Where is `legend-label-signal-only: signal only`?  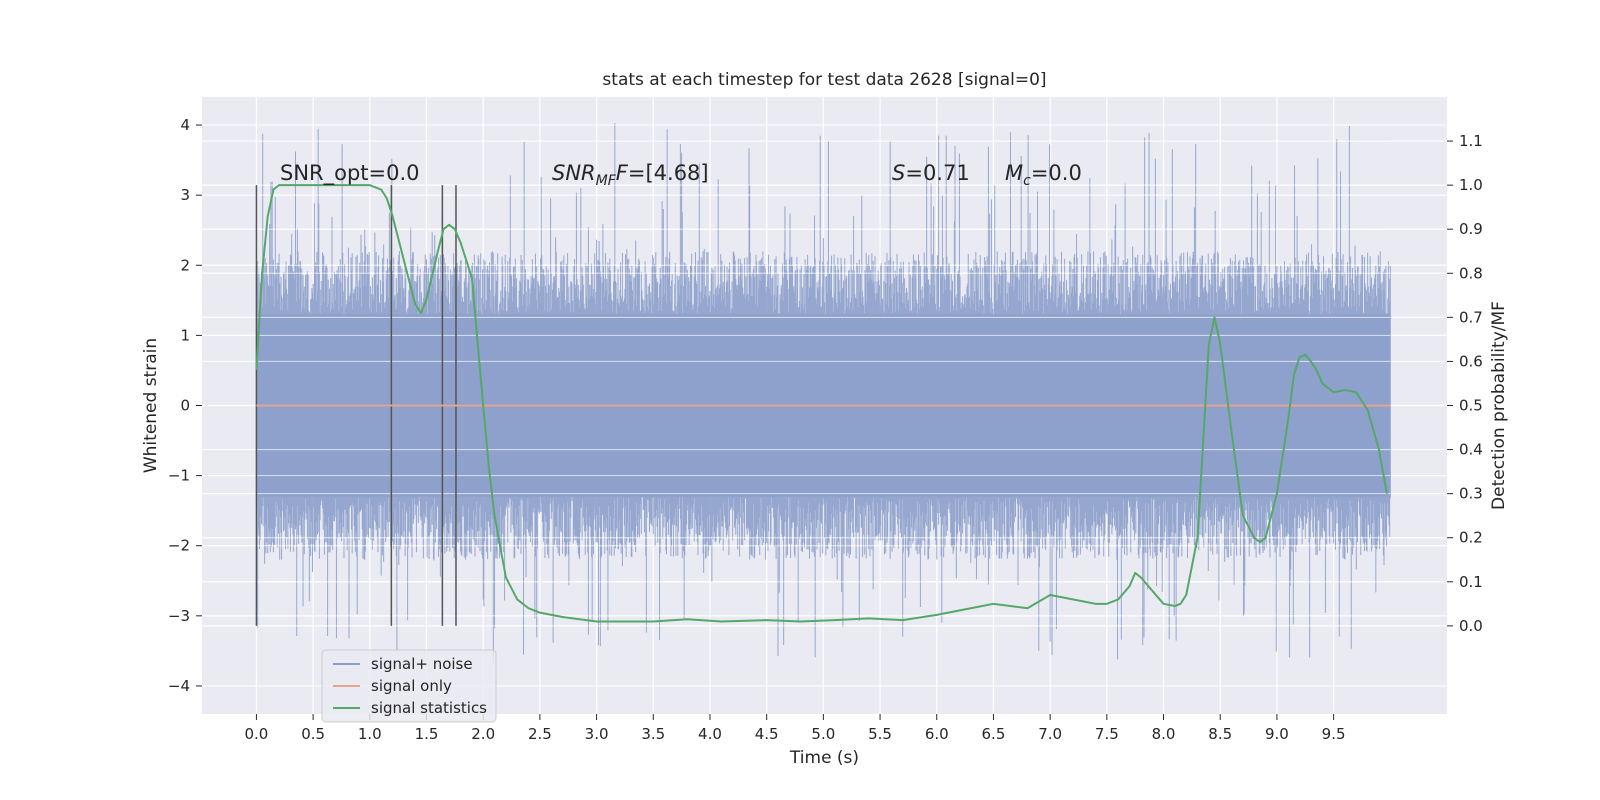
legend-label-signal-only: signal only is located at coordinates (411, 686).